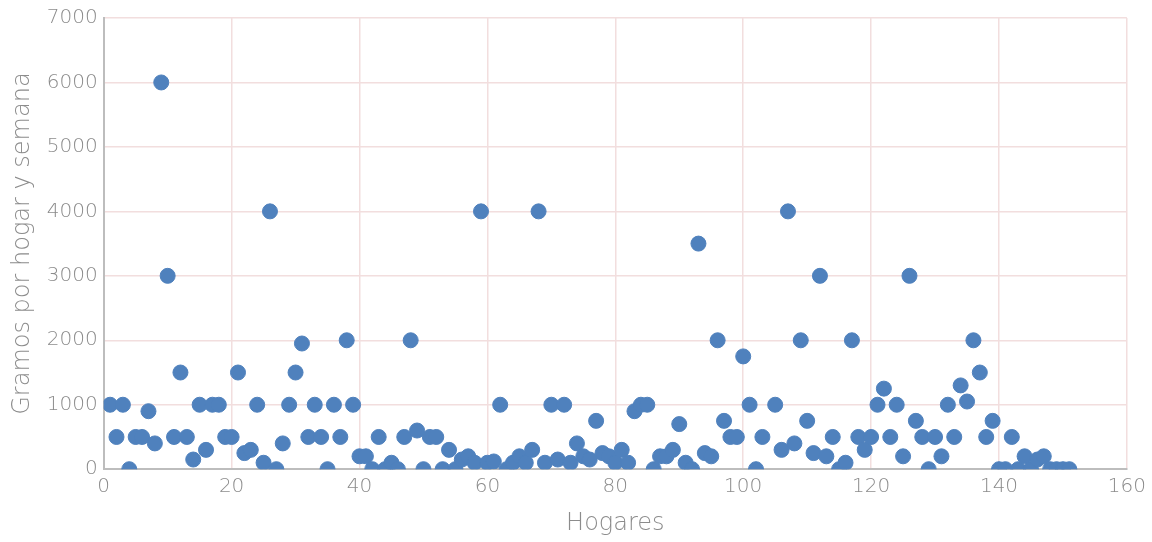 The image size is (1152, 542). What do you see at coordinates (72, 80) in the screenshot?
I see `y-tick-label: 6000` at bounding box center [72, 80].